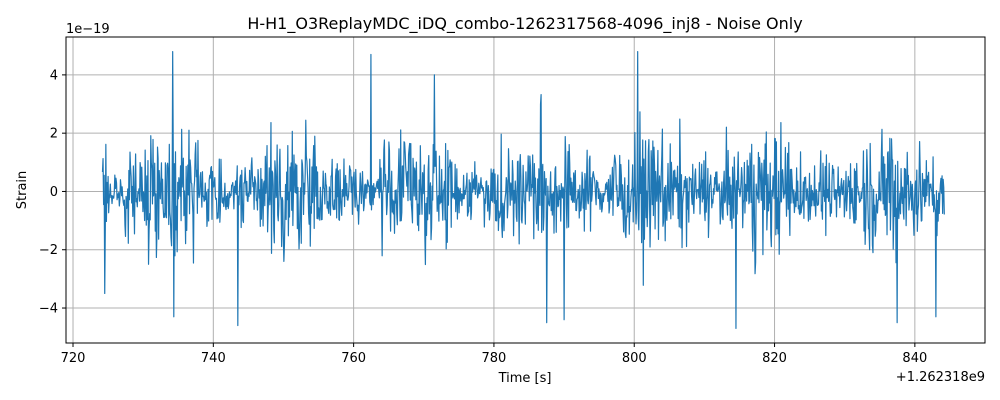 This screenshot has width=1000, height=400. I want to click on x-tick-label: 800, so click(634, 358).